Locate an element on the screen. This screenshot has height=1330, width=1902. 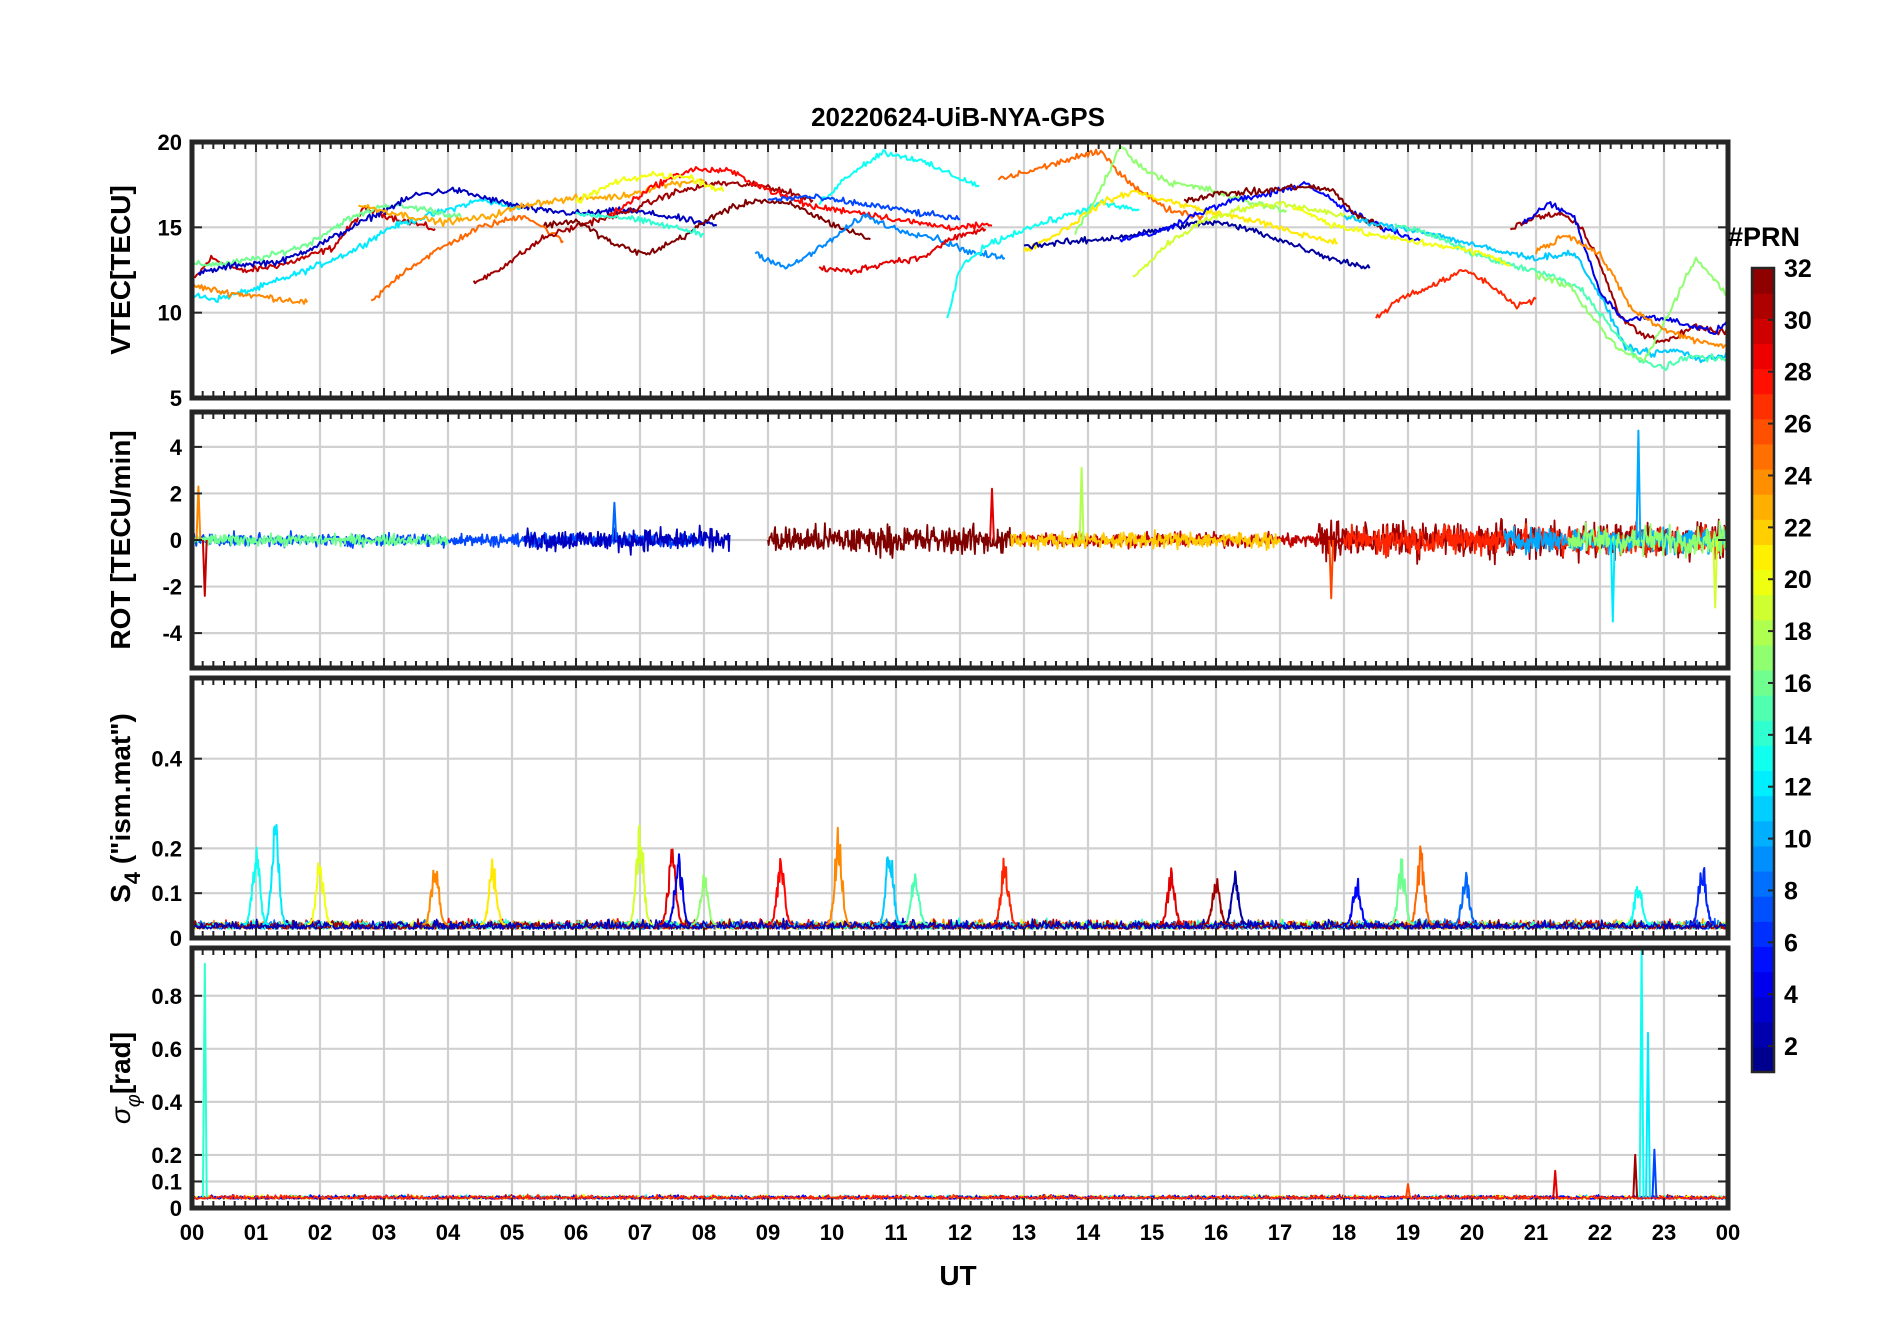
spike-prn10 is located at coordinates (1638, 485).